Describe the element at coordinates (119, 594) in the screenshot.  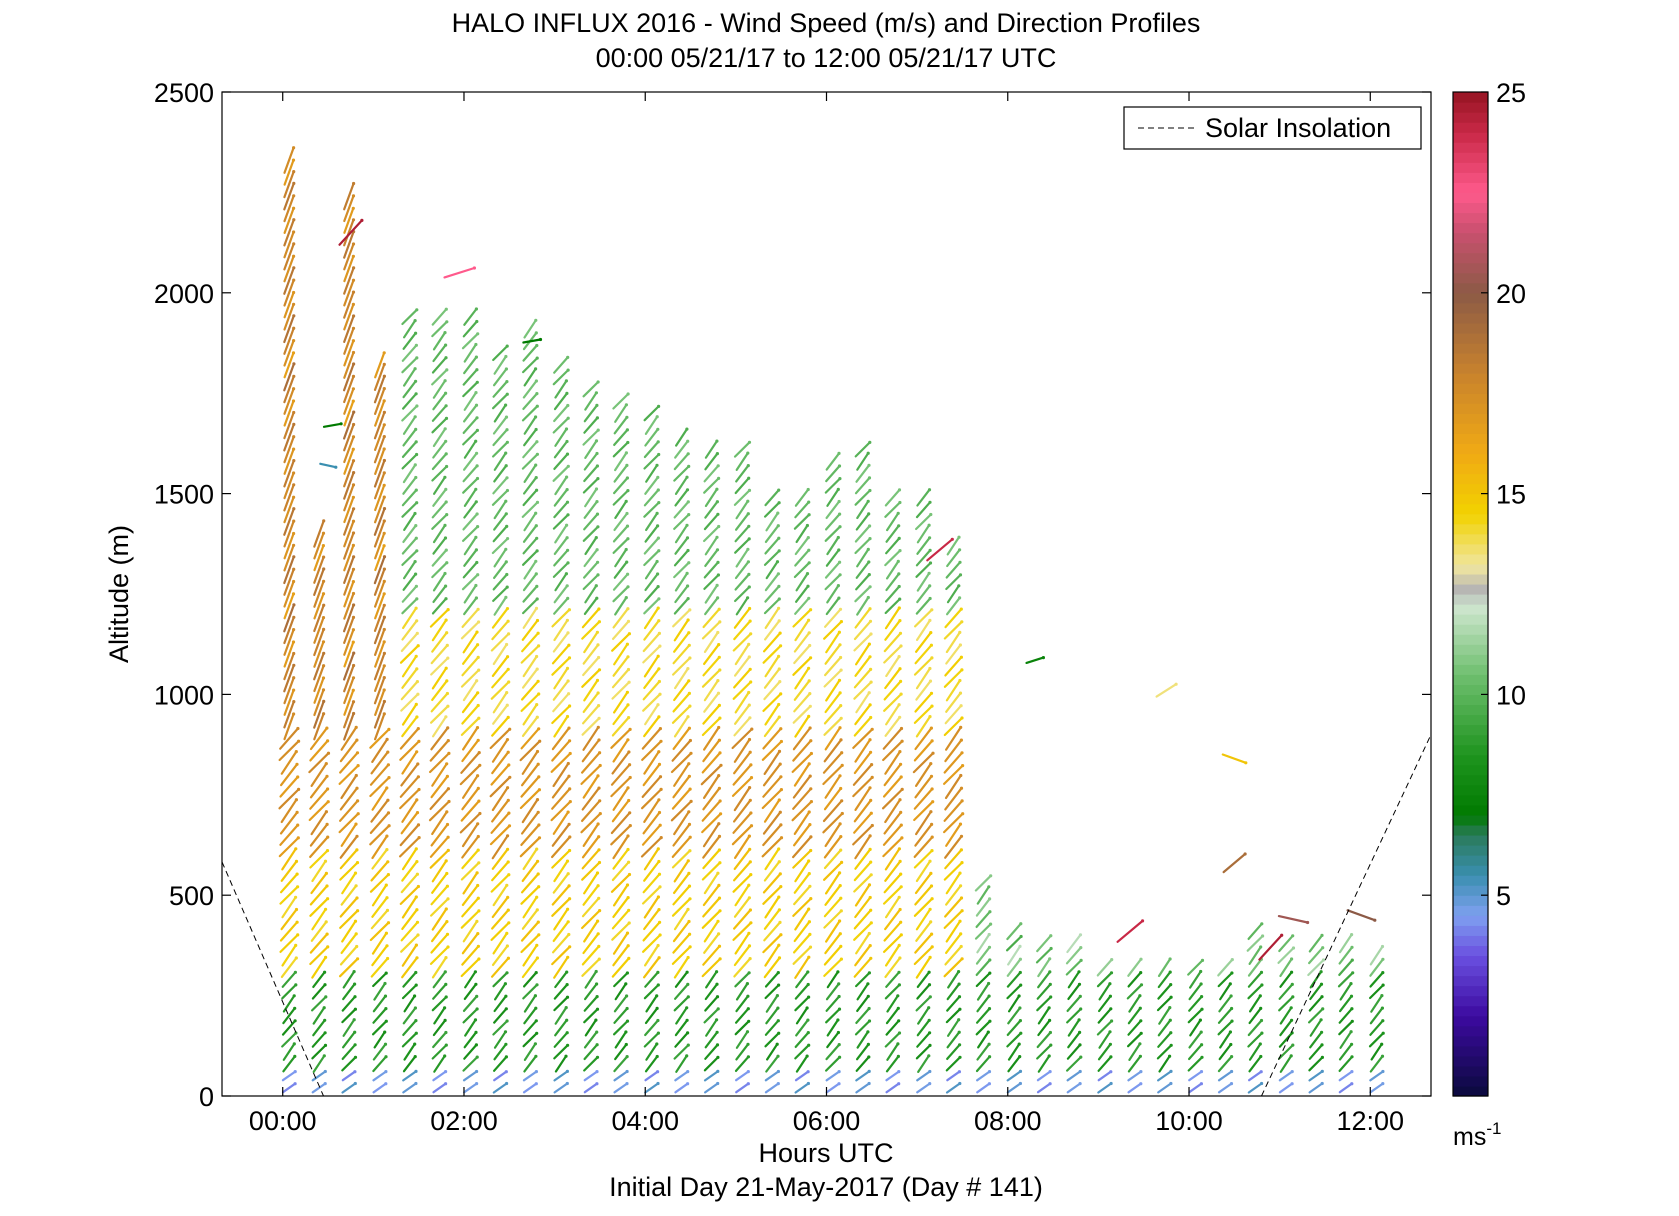
I see `y-axis-label: Altitude (m)` at that location.